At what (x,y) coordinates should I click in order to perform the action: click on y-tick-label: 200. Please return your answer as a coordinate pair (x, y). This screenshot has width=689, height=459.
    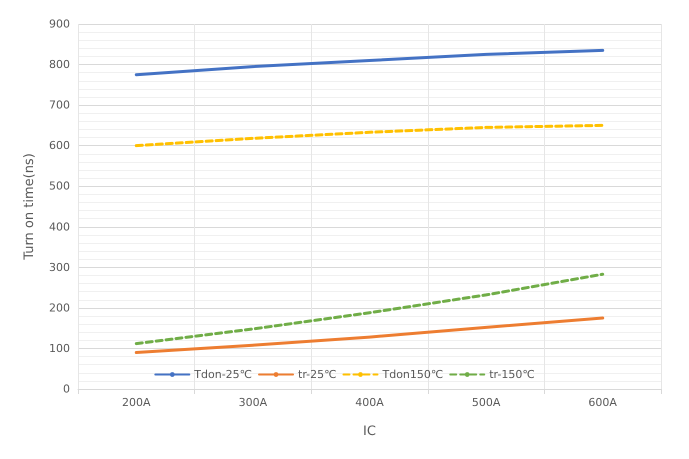
    Looking at the image, I should click on (59, 307).